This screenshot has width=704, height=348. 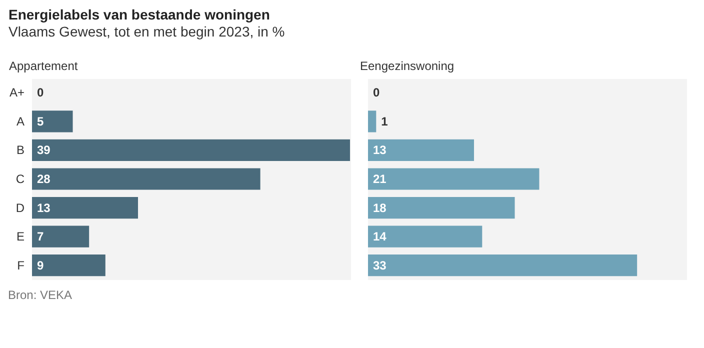 What do you see at coordinates (407, 66) in the screenshot?
I see `text: Eengezinswoning` at bounding box center [407, 66].